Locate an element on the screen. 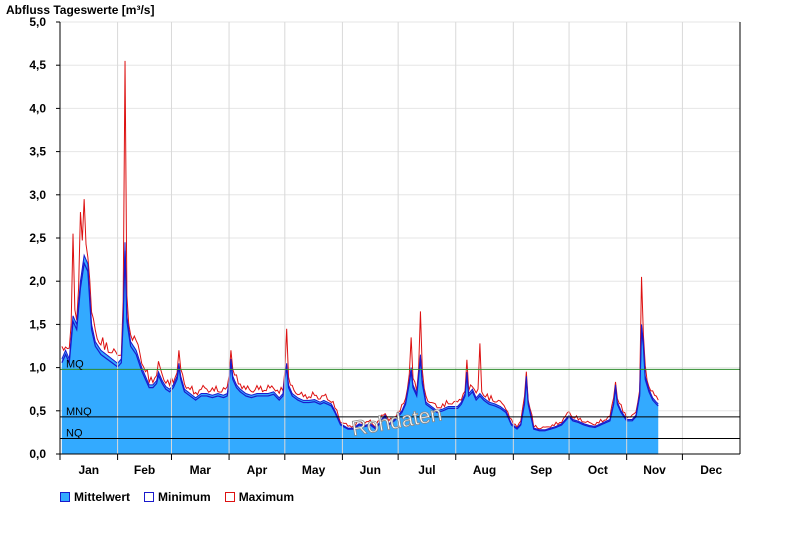  month-label: Dec is located at coordinates (711, 470).